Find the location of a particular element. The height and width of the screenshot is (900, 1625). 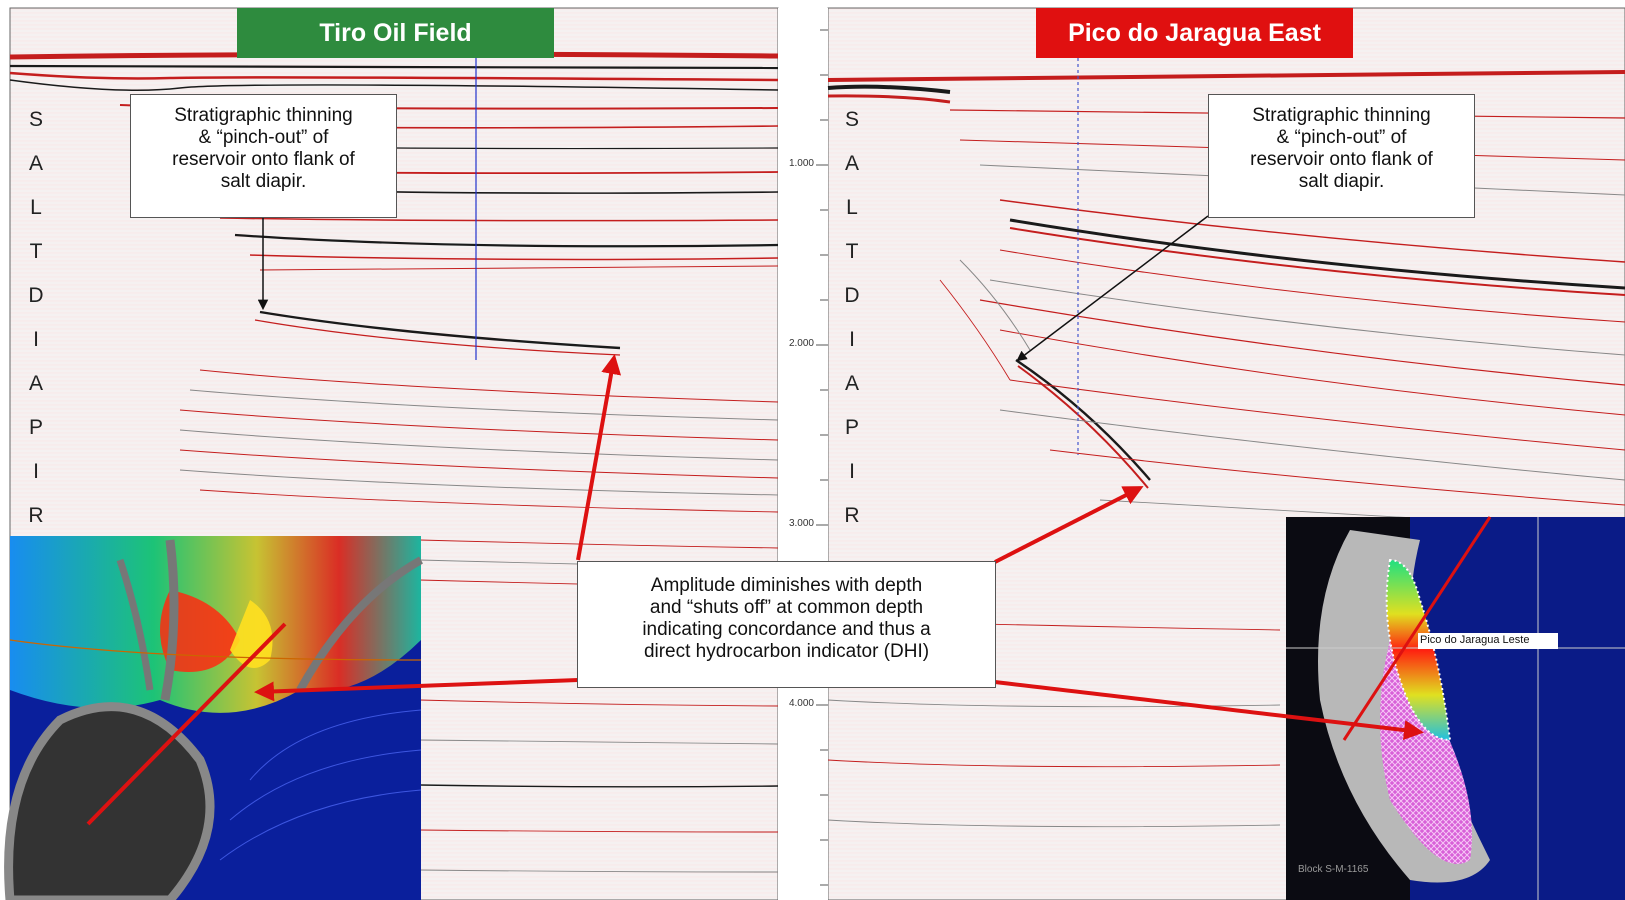

right-panel-title: Pico do Jaragua East is located at coordinates (1194, 33).